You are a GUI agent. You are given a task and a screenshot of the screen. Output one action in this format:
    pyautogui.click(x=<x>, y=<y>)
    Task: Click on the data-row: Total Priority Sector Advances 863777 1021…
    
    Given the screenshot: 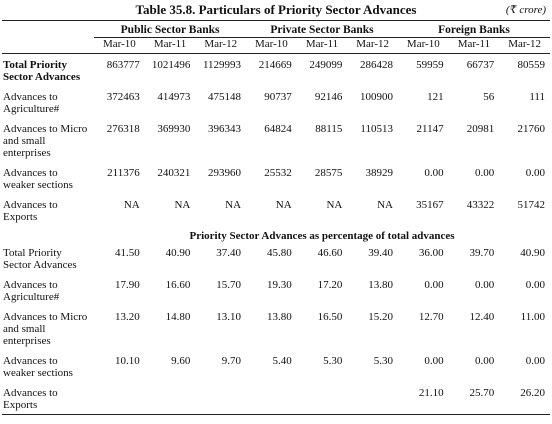 What is the action you would take?
    pyautogui.click(x=276, y=70)
    